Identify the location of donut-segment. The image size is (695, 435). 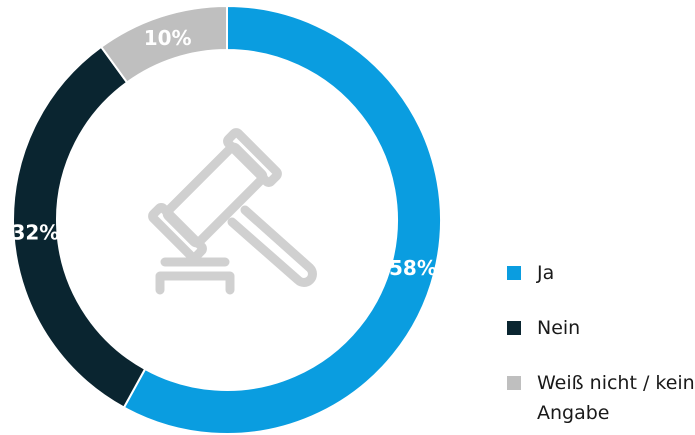
(163, 44).